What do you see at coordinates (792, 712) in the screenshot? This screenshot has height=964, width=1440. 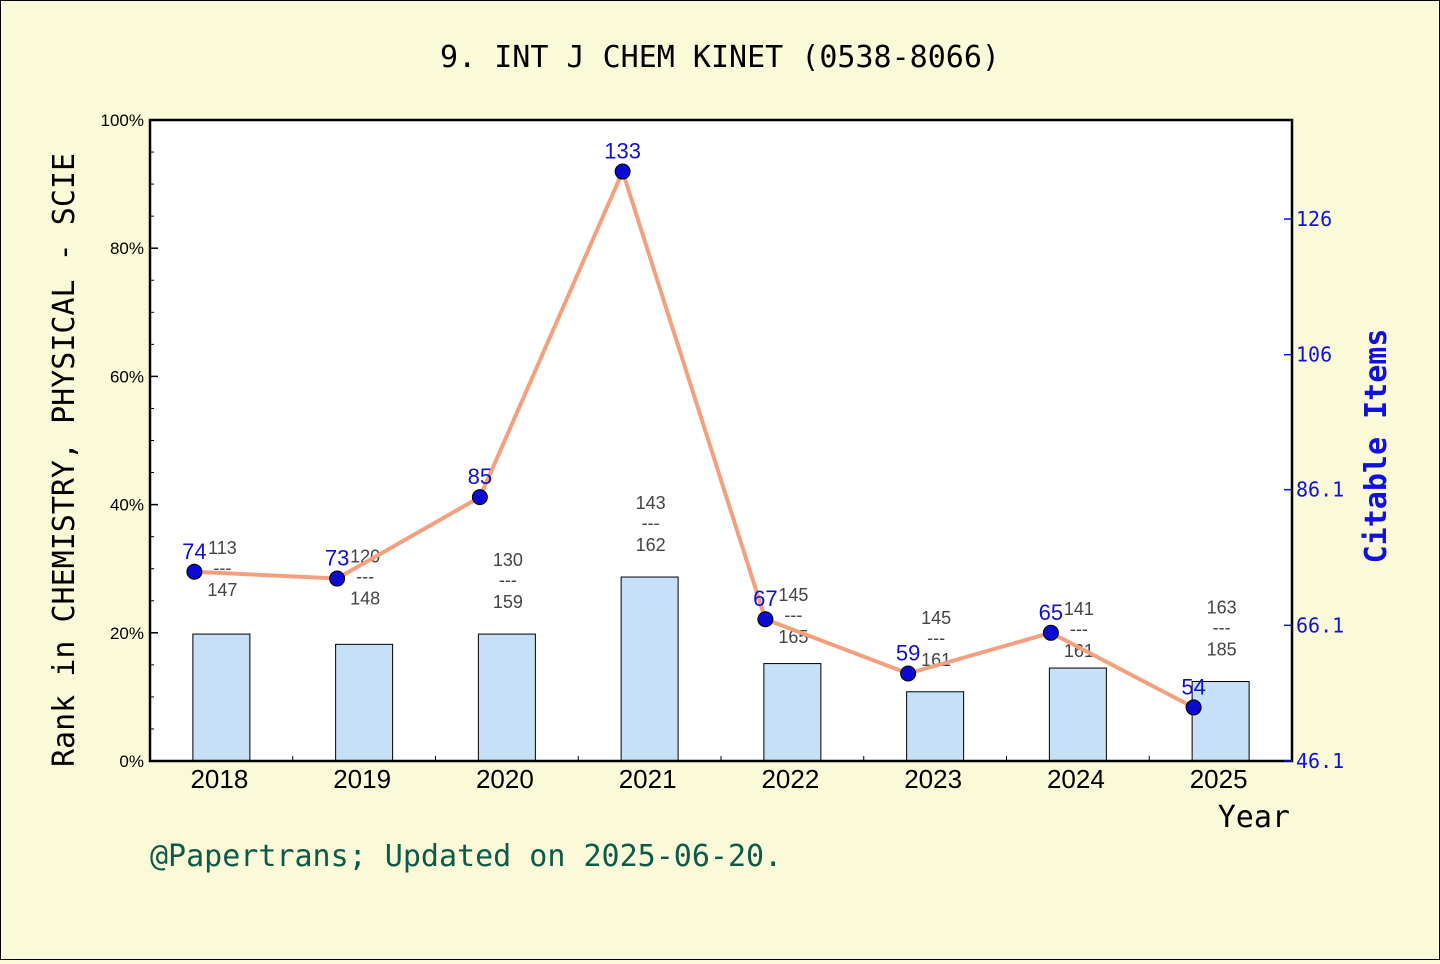 I see `bar-2022` at bounding box center [792, 712].